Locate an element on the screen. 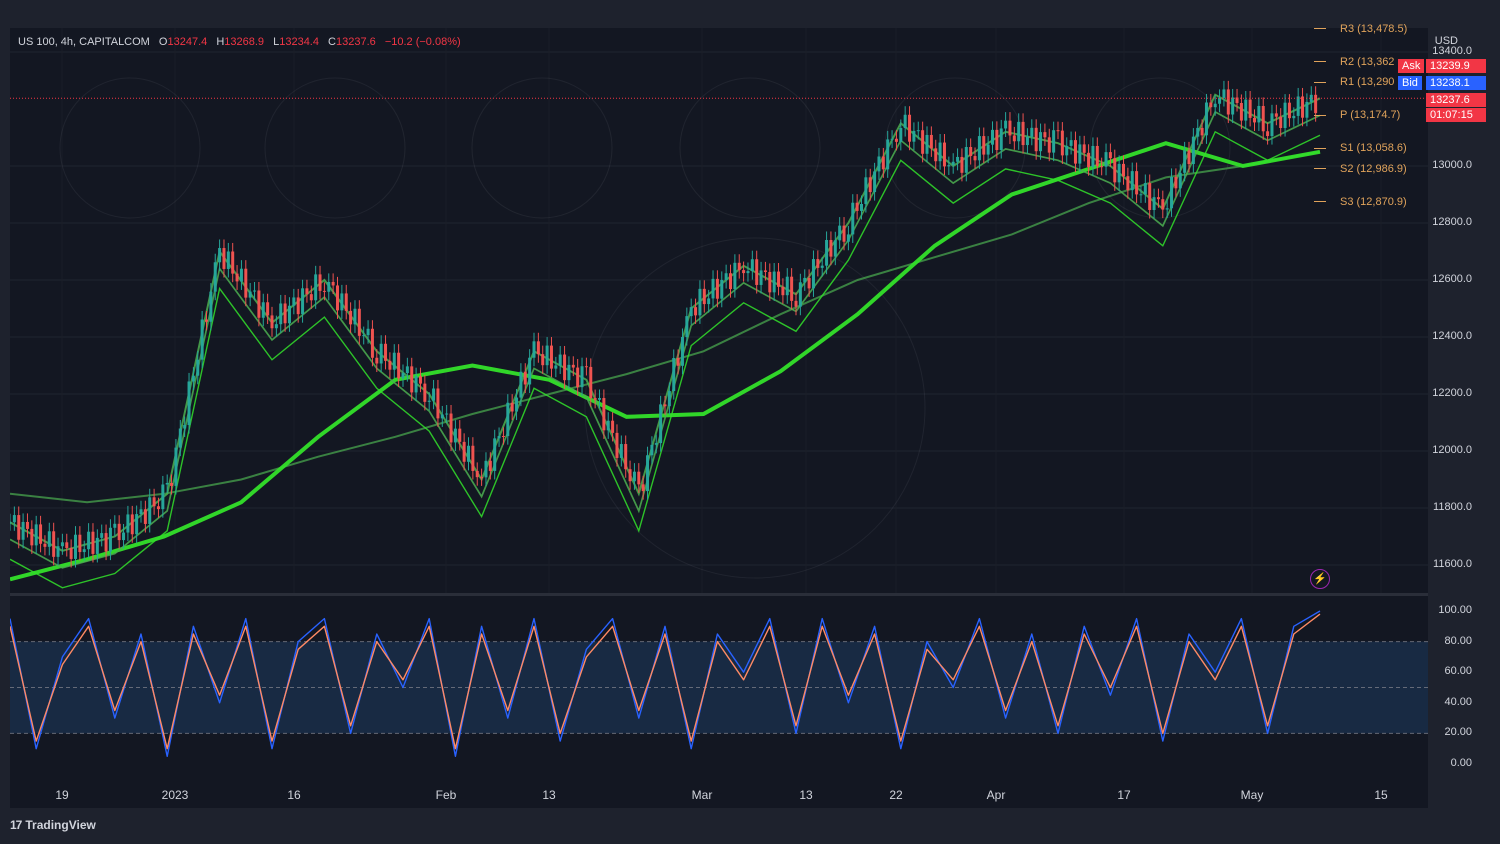 The width and height of the screenshot is (1500, 844). bid-tag-value: 13238.1 is located at coordinates (1456, 83).